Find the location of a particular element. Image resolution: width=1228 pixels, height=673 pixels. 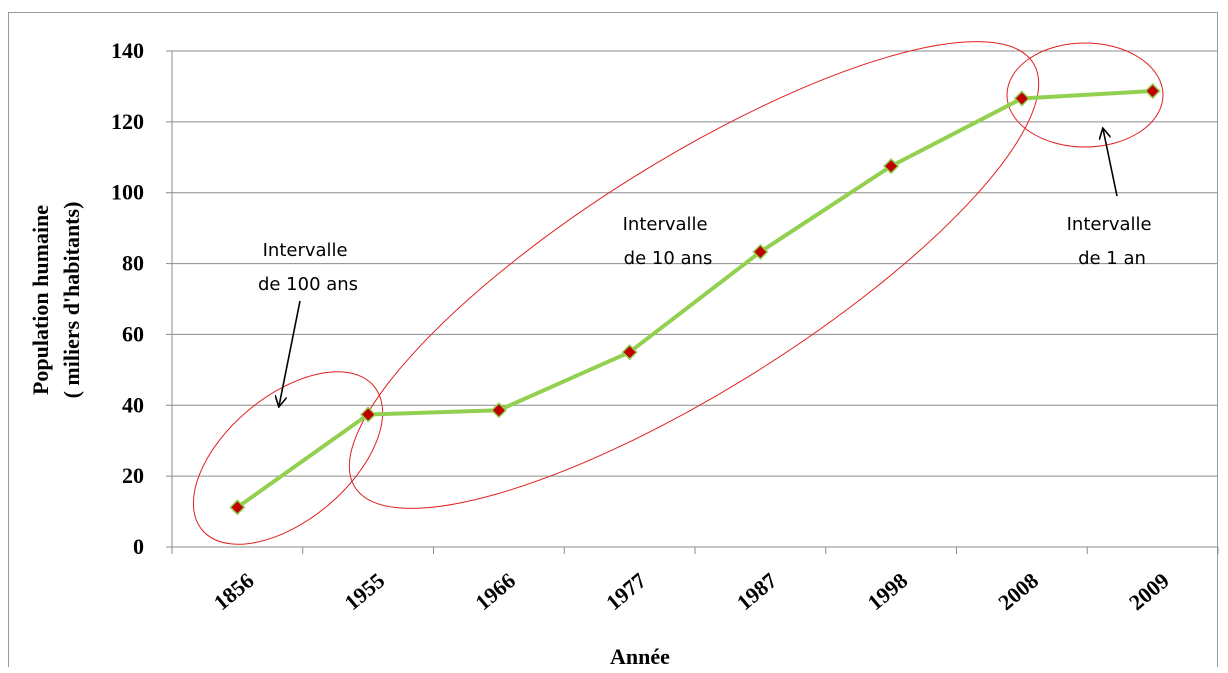

y-tick-label-80: 80 is located at coordinates (133, 263).